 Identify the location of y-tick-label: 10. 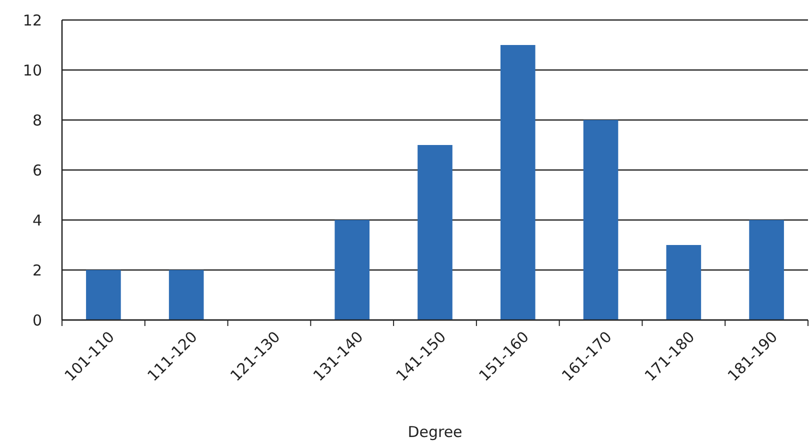
(32, 70).